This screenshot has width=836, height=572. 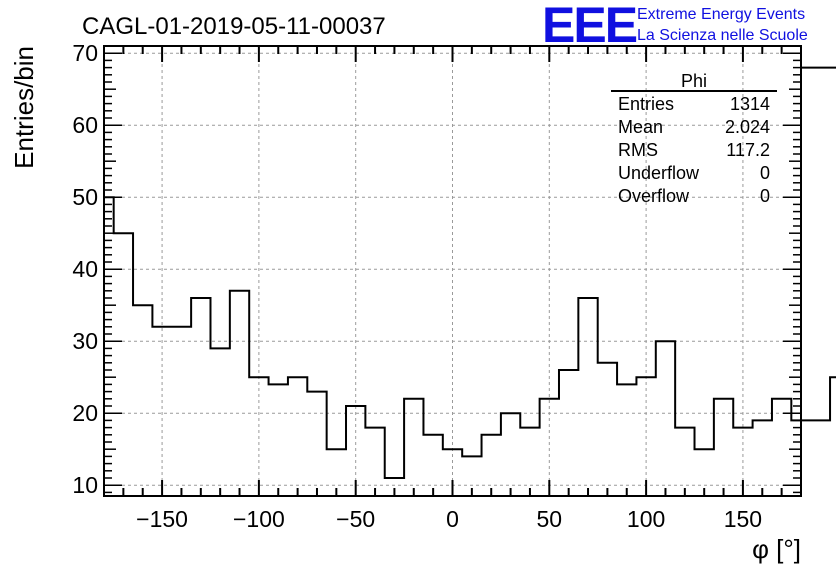 What do you see at coordinates (750, 104) in the screenshot?
I see `stats-row-value: 1314` at bounding box center [750, 104].